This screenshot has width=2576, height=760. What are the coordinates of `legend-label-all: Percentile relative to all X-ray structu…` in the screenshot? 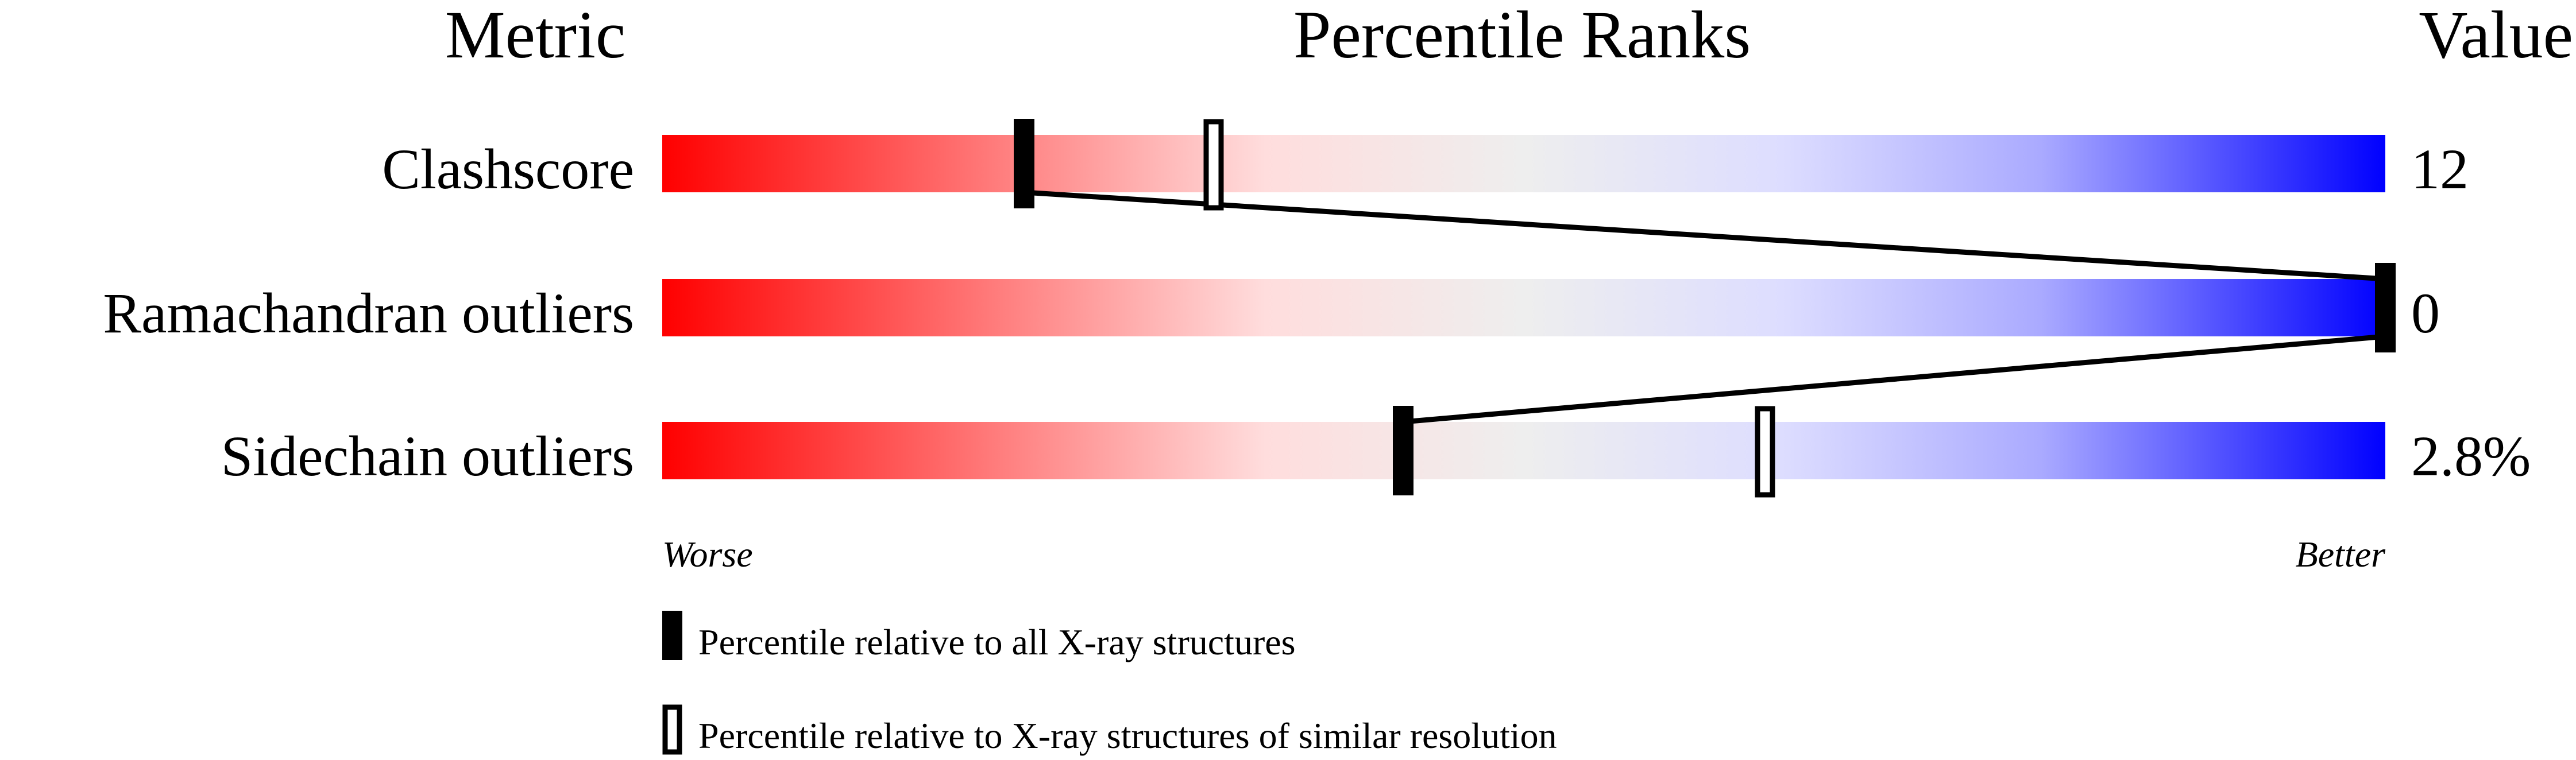 It's located at (997, 642).